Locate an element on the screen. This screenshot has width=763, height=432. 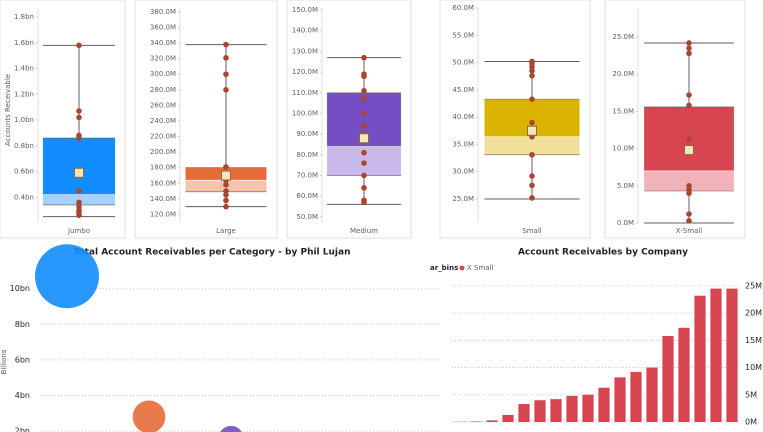
y-tick-label: 25.0M is located at coordinates (463, 199).